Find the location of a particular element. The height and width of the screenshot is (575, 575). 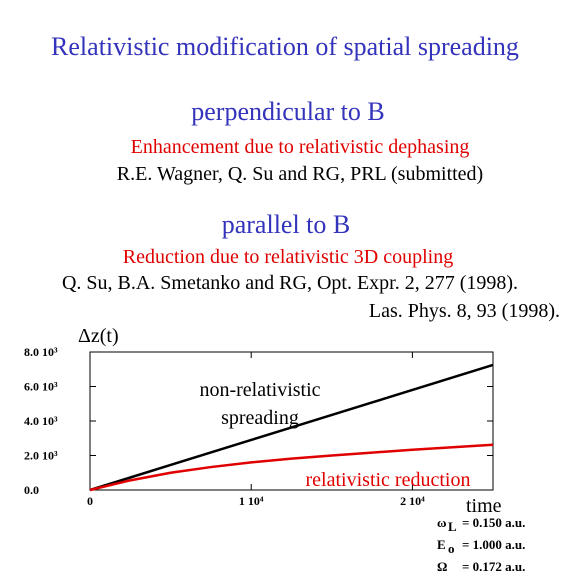

y-tick-label: 0.0 is located at coordinates (31, 490).